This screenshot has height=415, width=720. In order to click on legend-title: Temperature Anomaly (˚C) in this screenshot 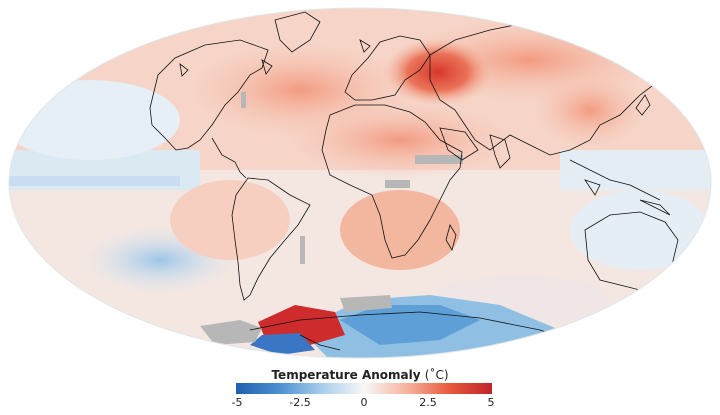, I will do `click(360, 375)`.